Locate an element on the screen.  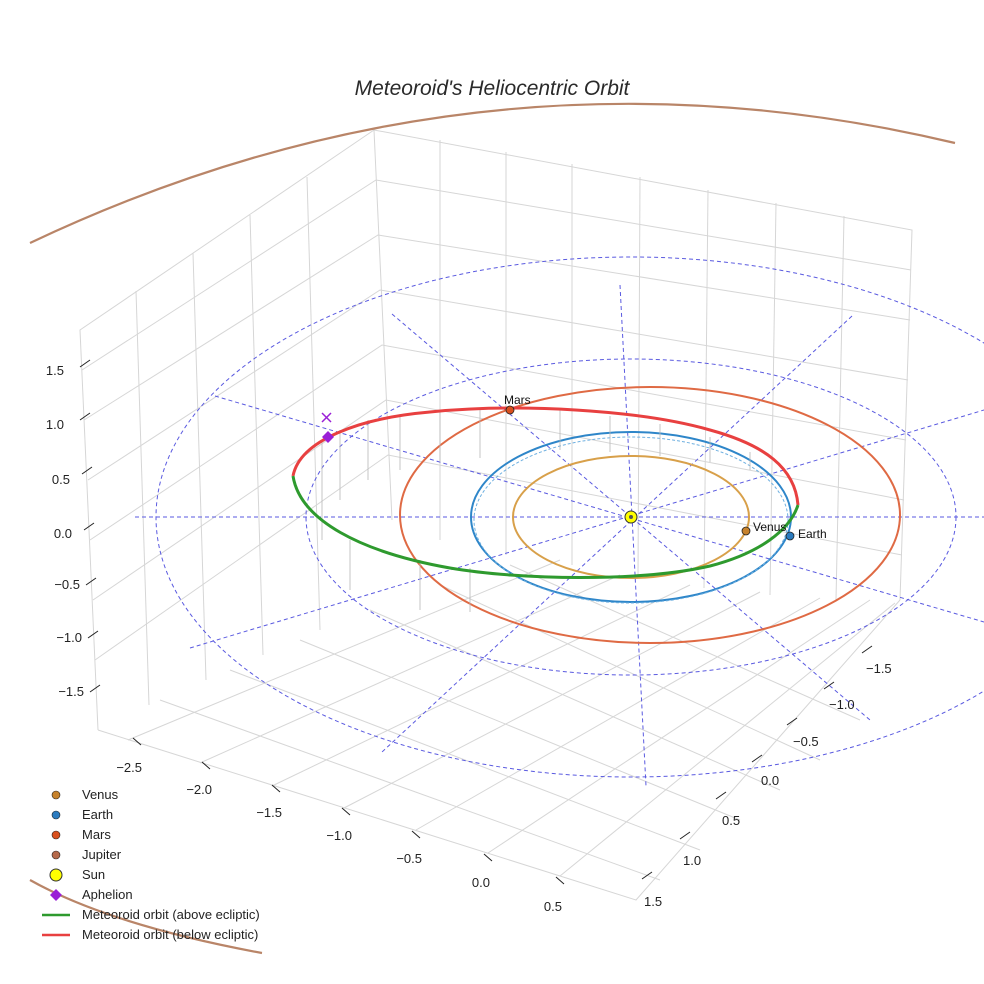
legend-item-meteoroid-orbit-below-ecliptic: Meteoroid orbit (below ecliptic) is located at coordinates (150, 934).